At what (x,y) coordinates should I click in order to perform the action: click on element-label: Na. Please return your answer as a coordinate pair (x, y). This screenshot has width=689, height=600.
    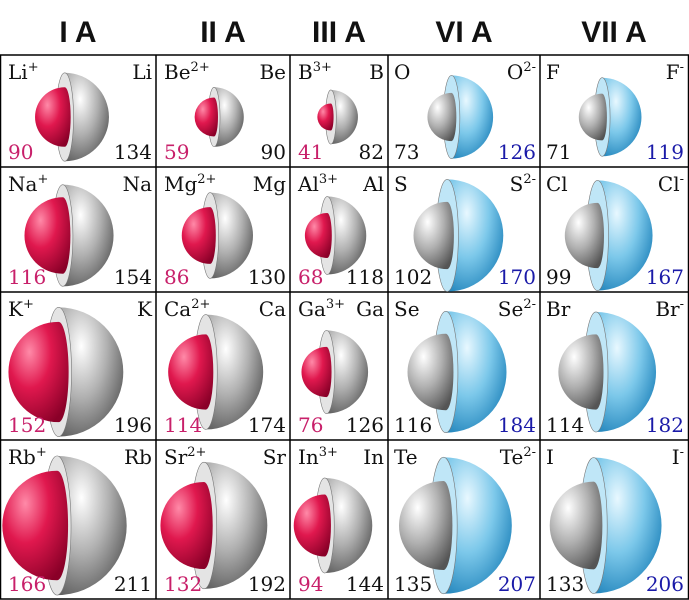
    Looking at the image, I should click on (138, 184).